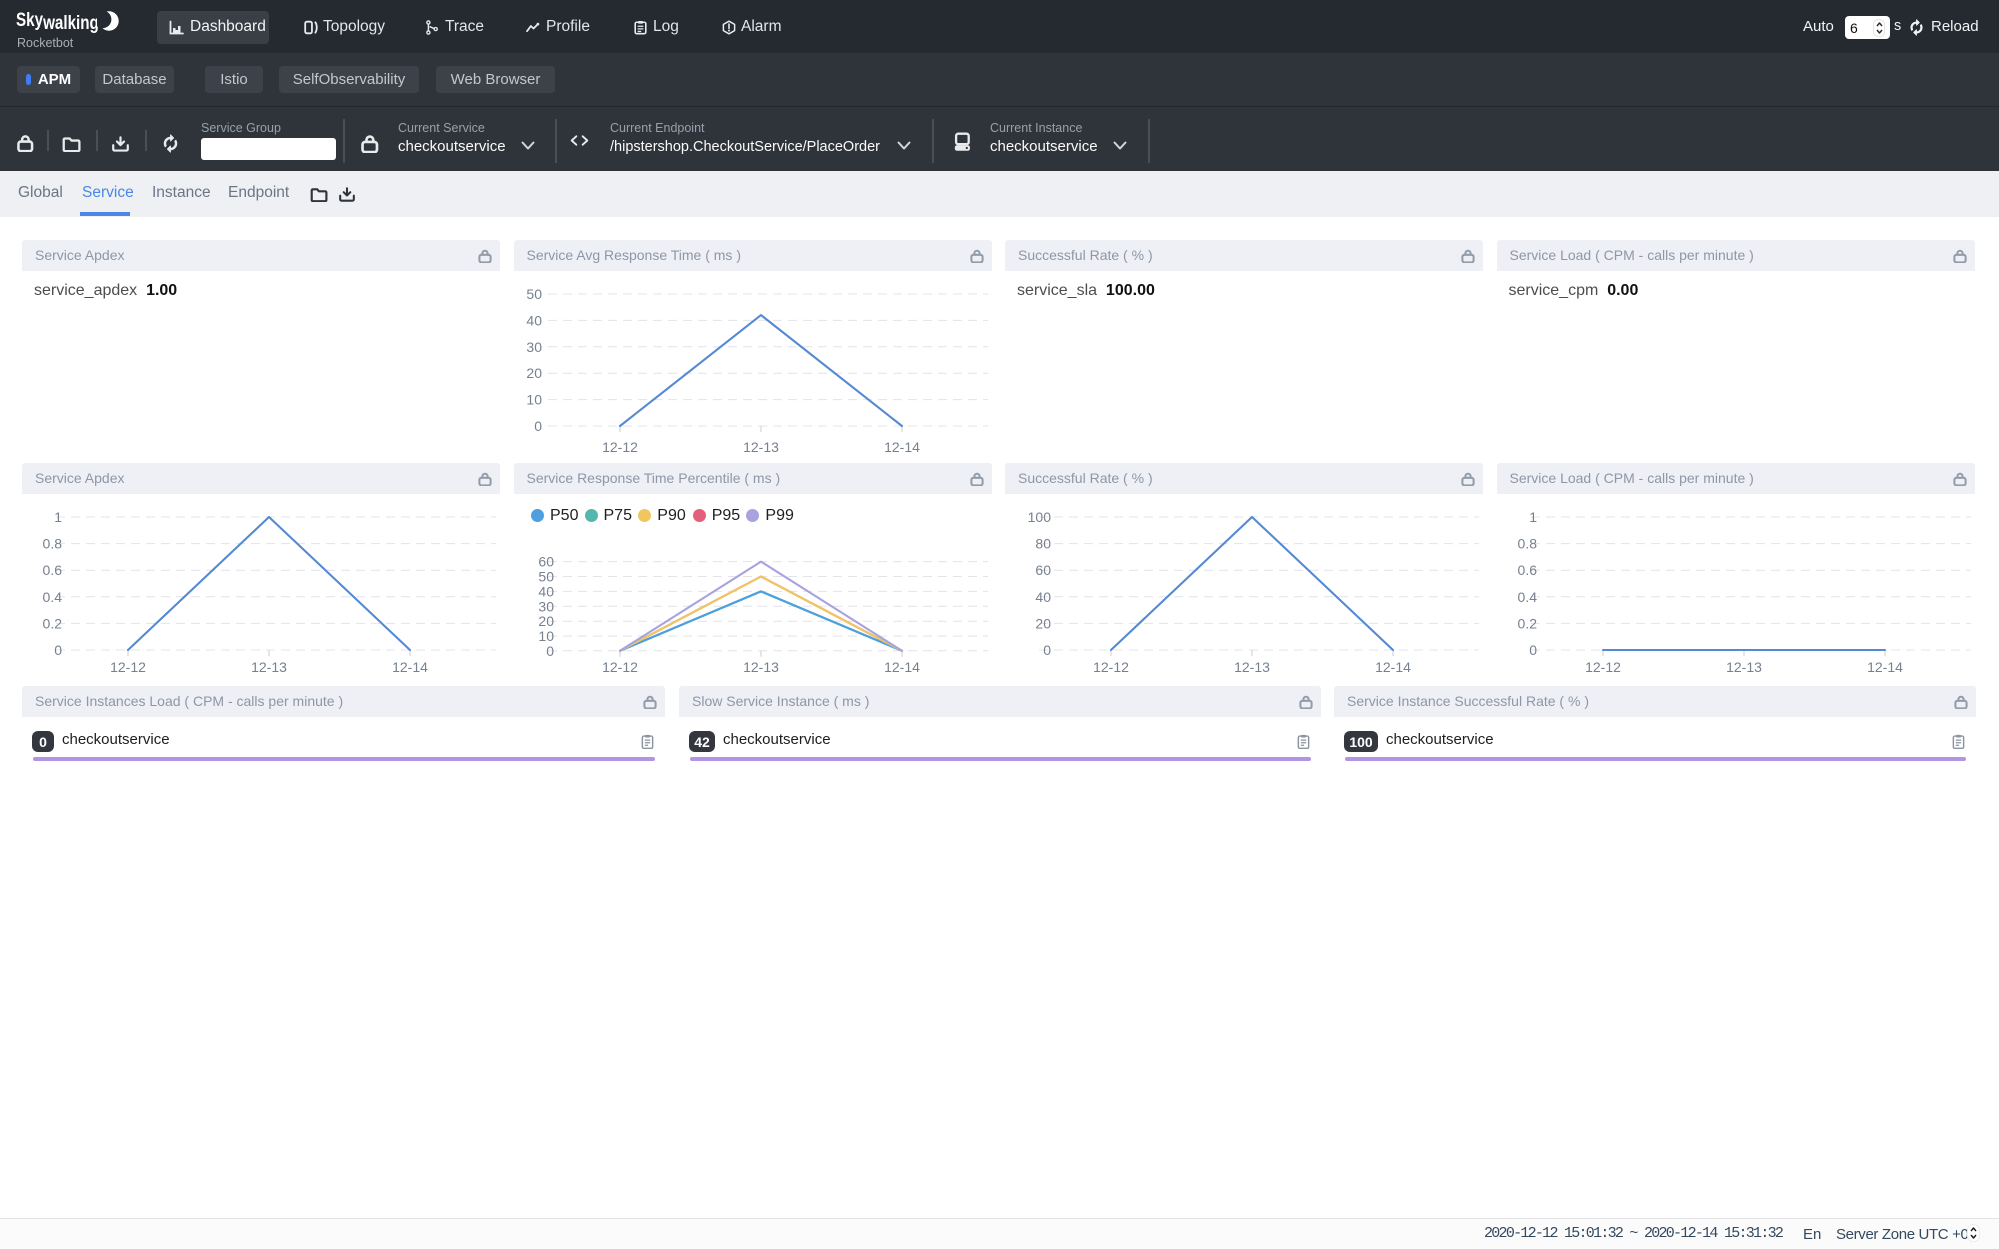 The image size is (1999, 1249). Describe the element at coordinates (1040, 517) in the screenshot. I see `svg-text: 100` at that location.